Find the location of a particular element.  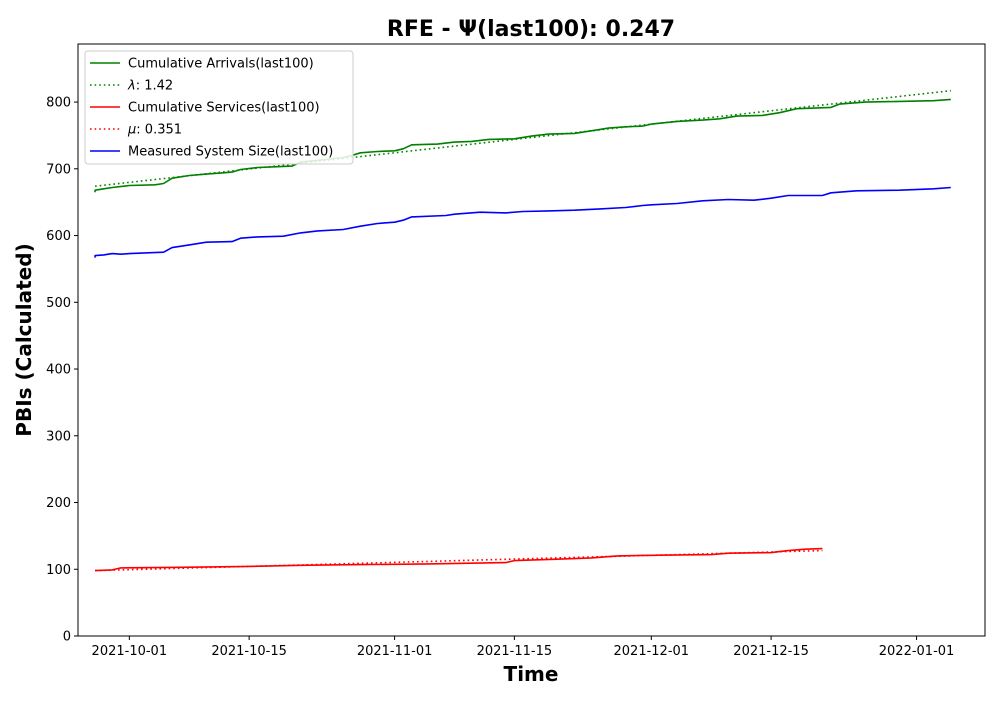

y-tick-label-0: 0 is located at coordinates (67, 637).